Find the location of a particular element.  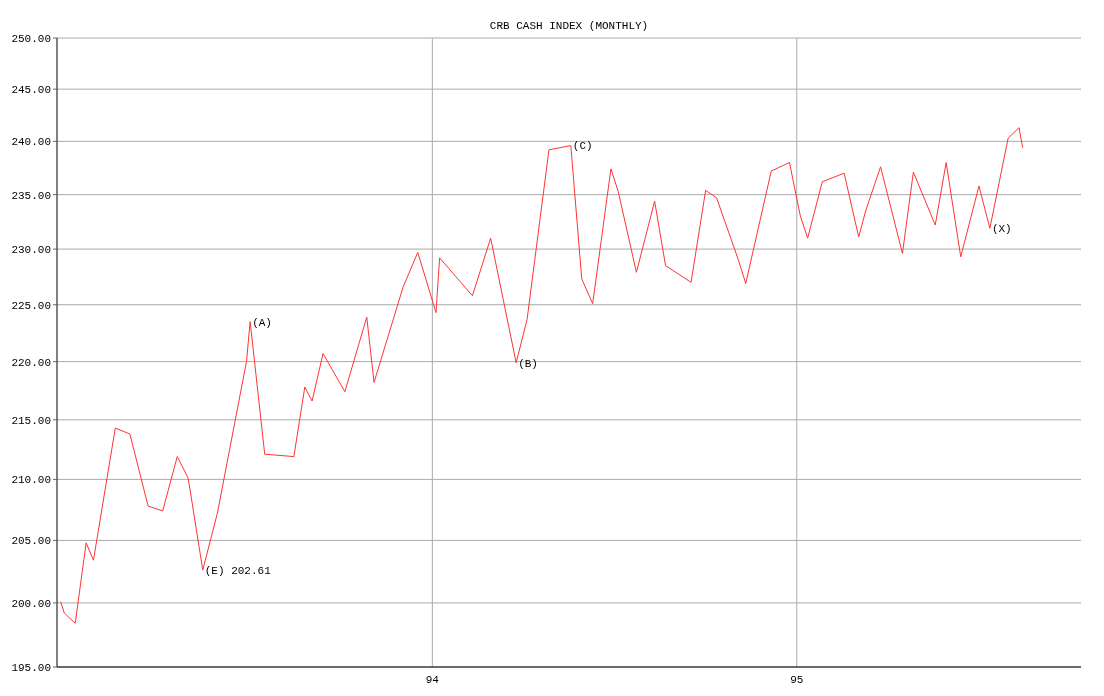

annotation: (A) is located at coordinates (262, 322).